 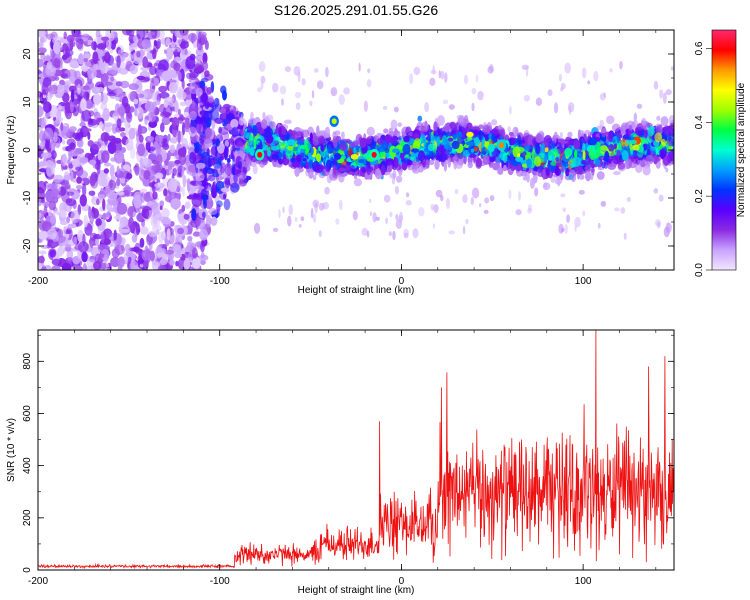 I want to click on figure-title: S126.2025.291.01.55.G26, so click(x=356, y=10).